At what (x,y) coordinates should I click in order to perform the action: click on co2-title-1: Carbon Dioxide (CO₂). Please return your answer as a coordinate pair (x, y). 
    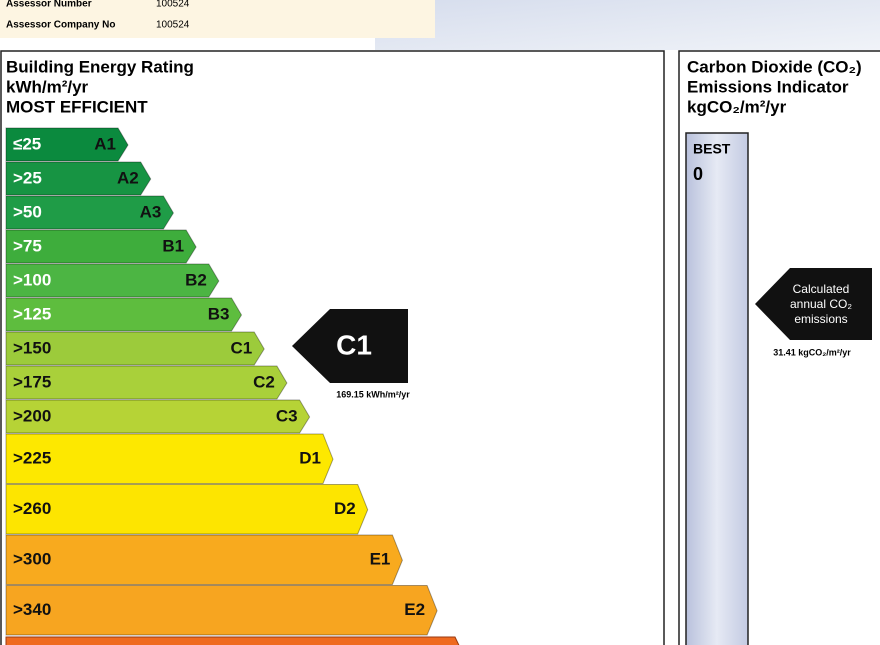
    Looking at the image, I should click on (774, 66).